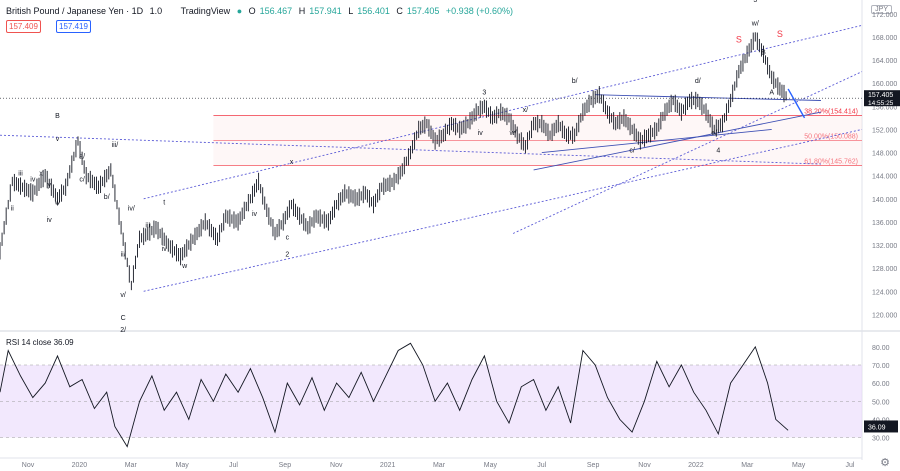 This screenshot has height=471, width=900. I want to click on currency-badge: JPY, so click(881, 9).